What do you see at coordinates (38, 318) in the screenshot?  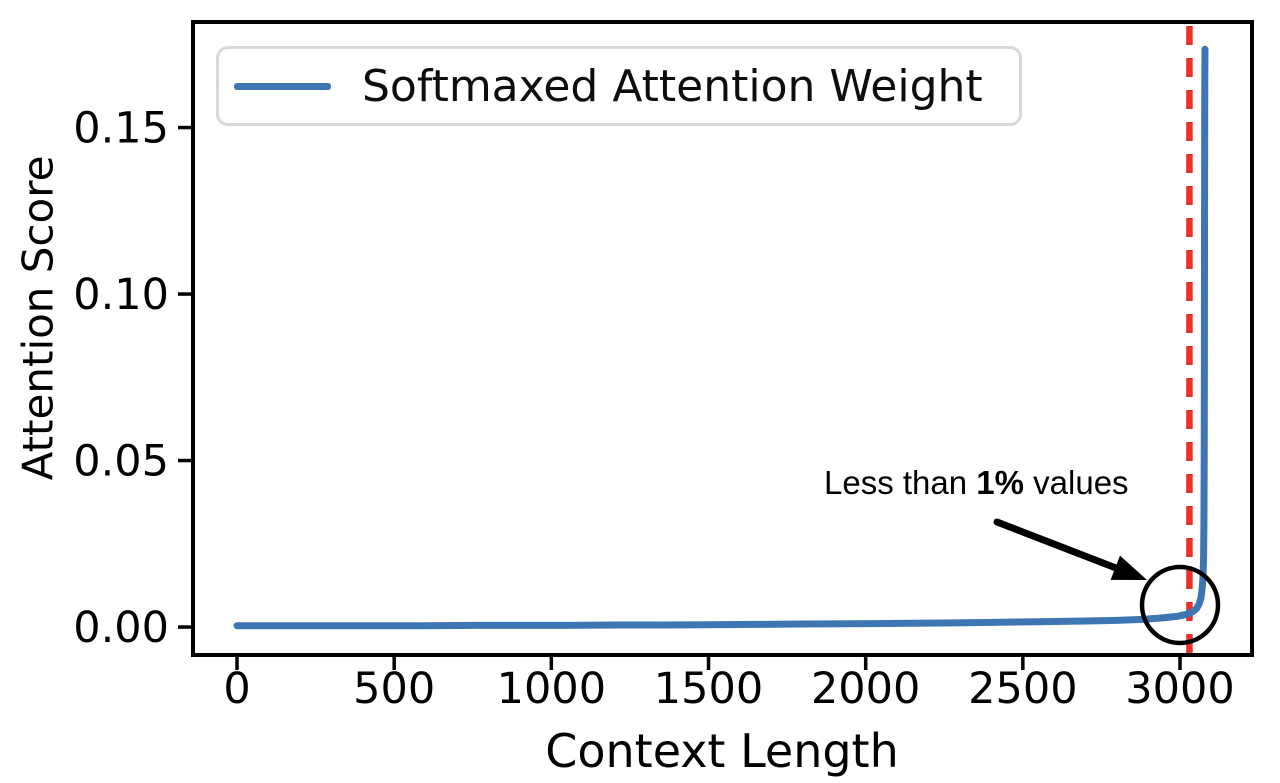 I see `y-axis-label: Attention Score` at bounding box center [38, 318].